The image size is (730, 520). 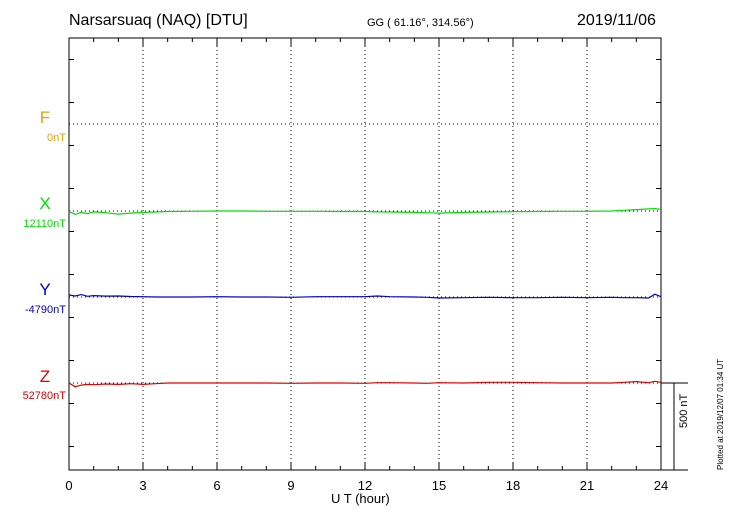 What do you see at coordinates (365, 296) in the screenshot?
I see `series-y-line` at bounding box center [365, 296].